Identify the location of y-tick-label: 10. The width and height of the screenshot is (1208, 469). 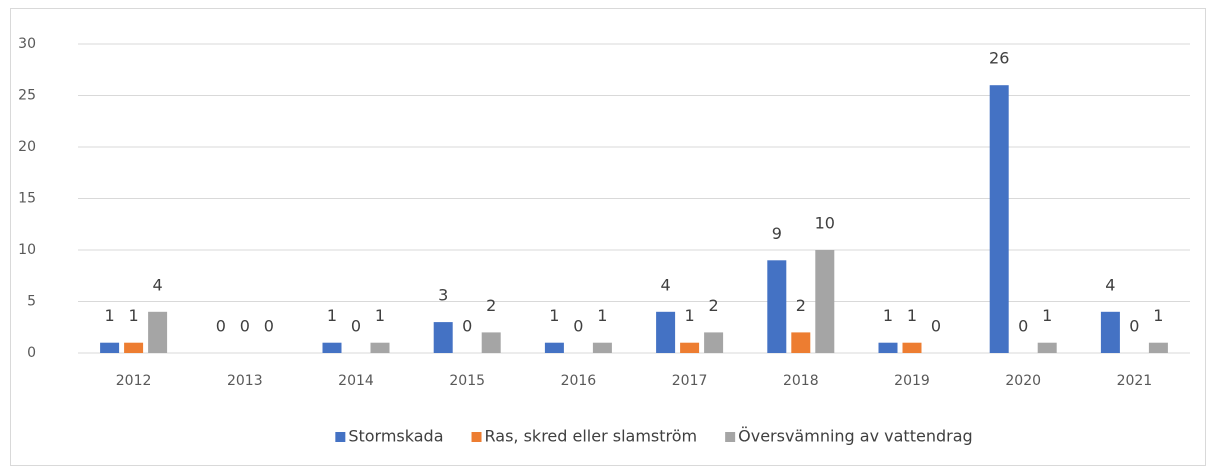
(27, 250).